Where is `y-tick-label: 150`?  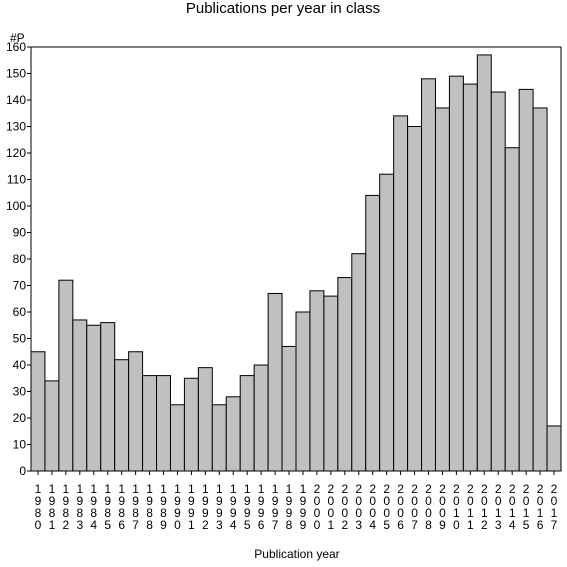 y-tick-label: 150 is located at coordinates (16, 74).